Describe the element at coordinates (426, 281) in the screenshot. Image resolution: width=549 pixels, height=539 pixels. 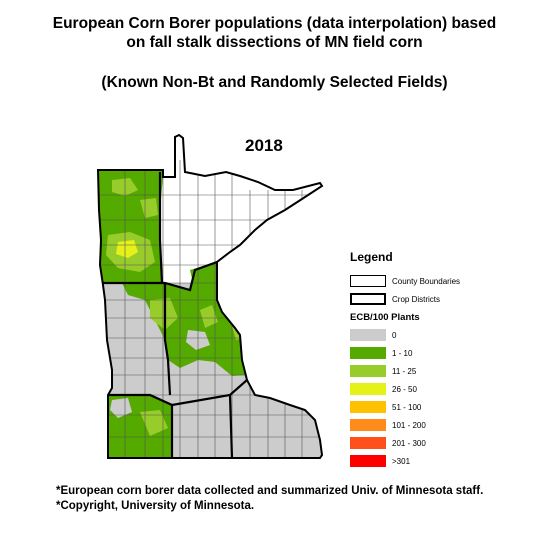
I see `county-boundaries-label: County Boundaries` at that location.